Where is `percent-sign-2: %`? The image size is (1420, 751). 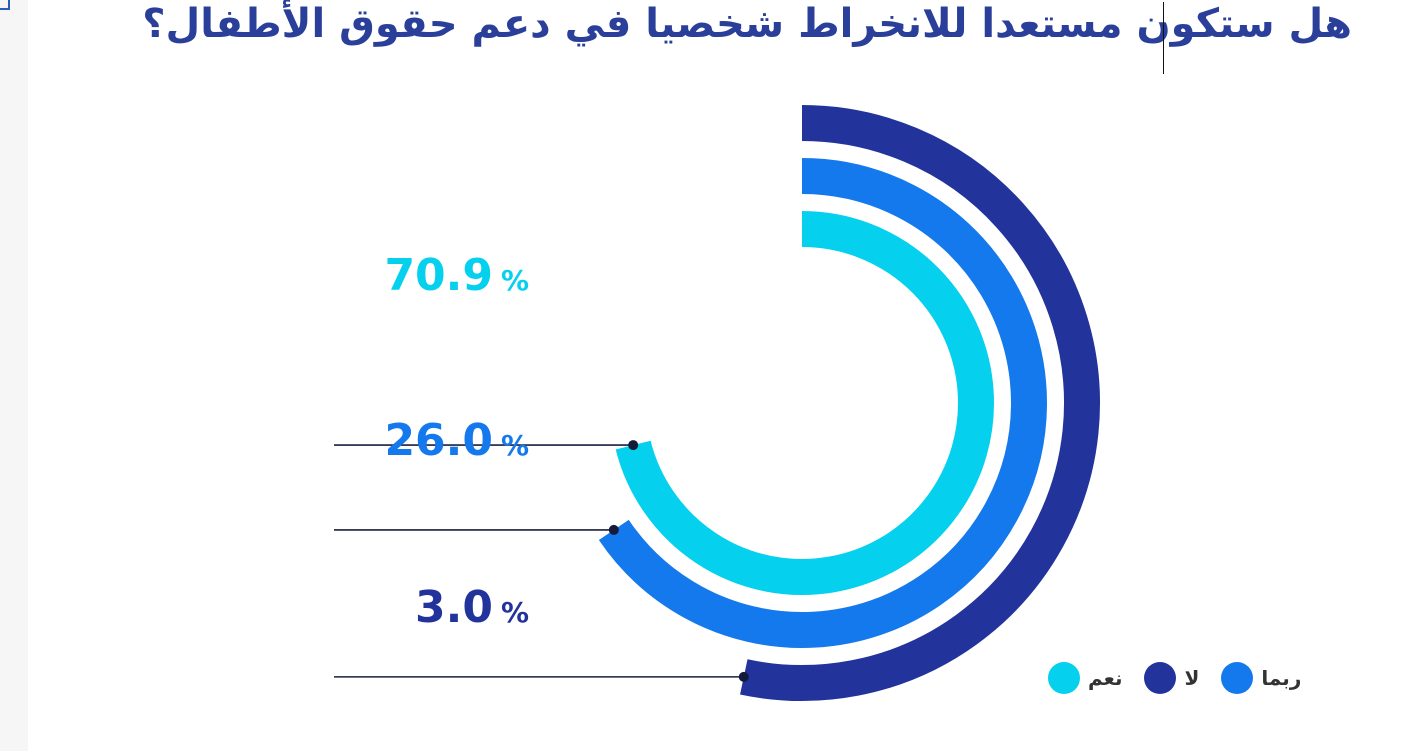 percent-sign-2: % is located at coordinates (515, 445).